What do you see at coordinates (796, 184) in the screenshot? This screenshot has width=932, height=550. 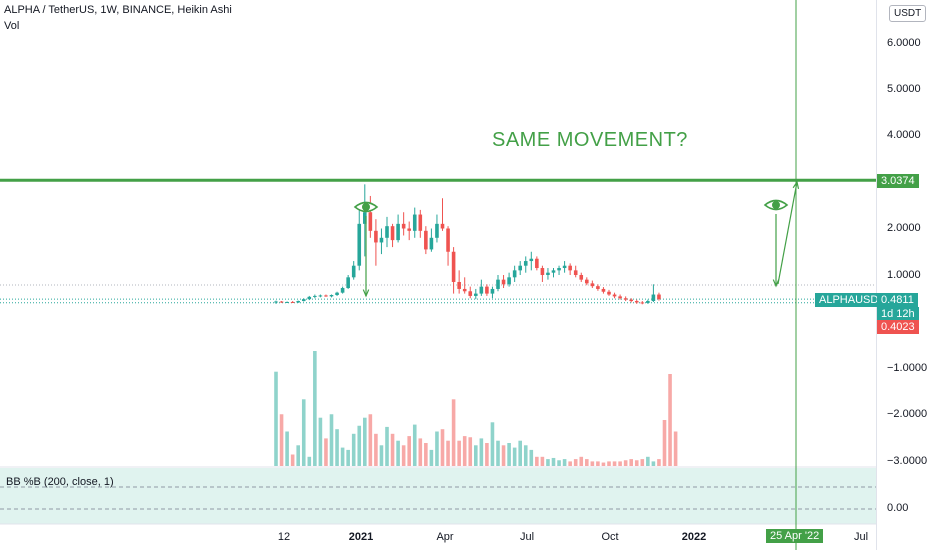 I see `arrow-up-head` at bounding box center [796, 184].